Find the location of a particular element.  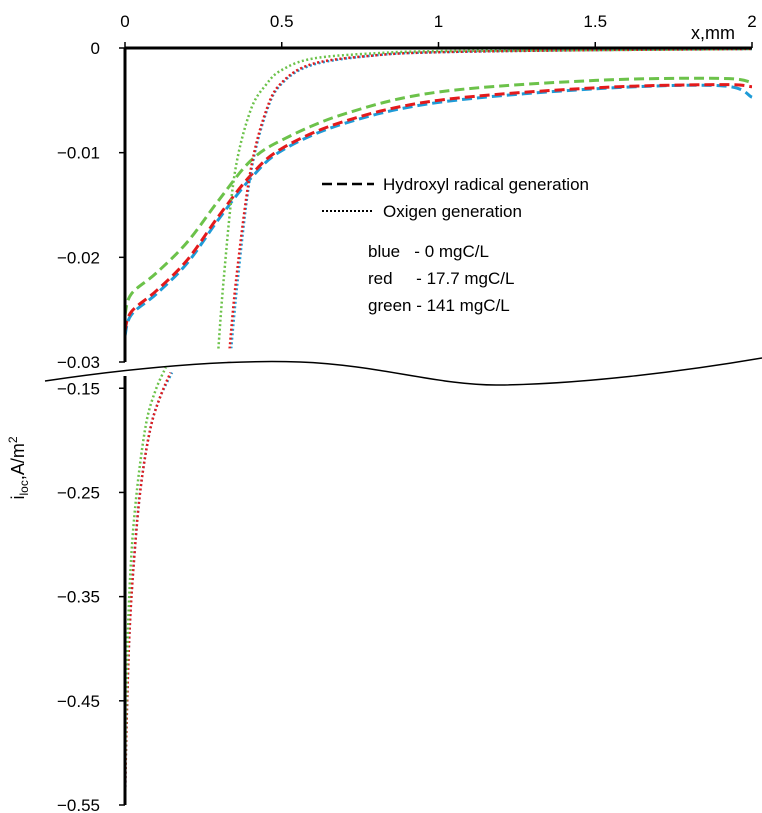

axis-break-line is located at coordinates (403, 371).